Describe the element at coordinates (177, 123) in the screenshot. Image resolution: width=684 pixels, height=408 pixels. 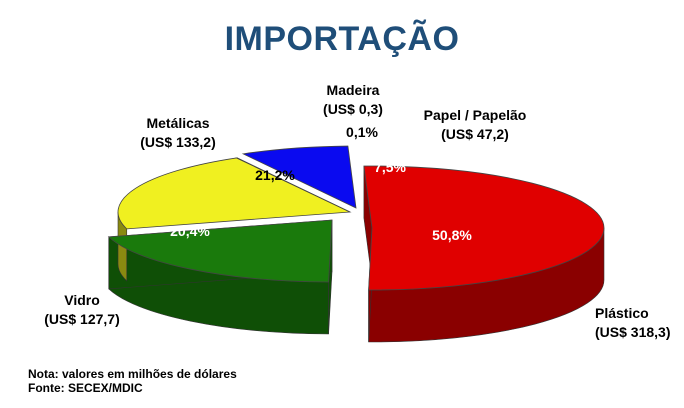
I see `label-name-met-licas: Metálicas` at that location.